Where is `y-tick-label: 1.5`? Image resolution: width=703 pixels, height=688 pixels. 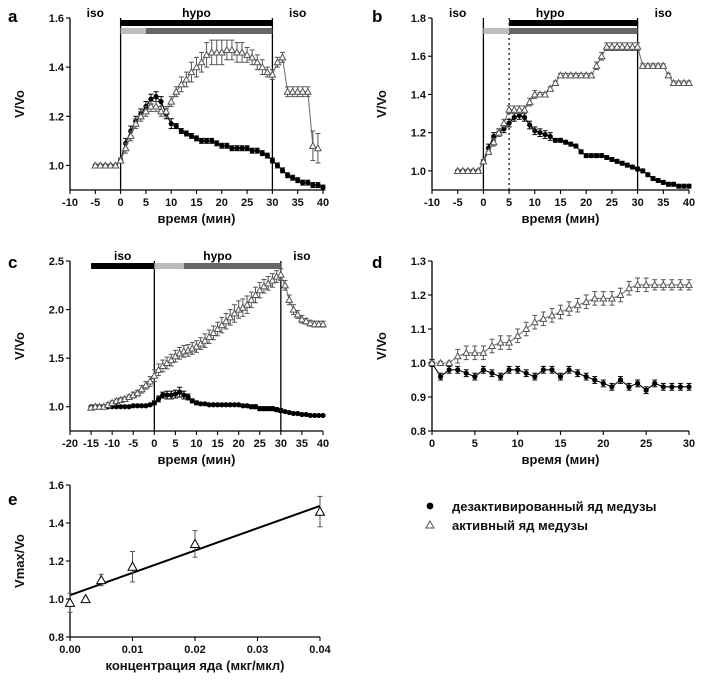
y-tick-label: 1.5 is located at coordinates (56, 359).